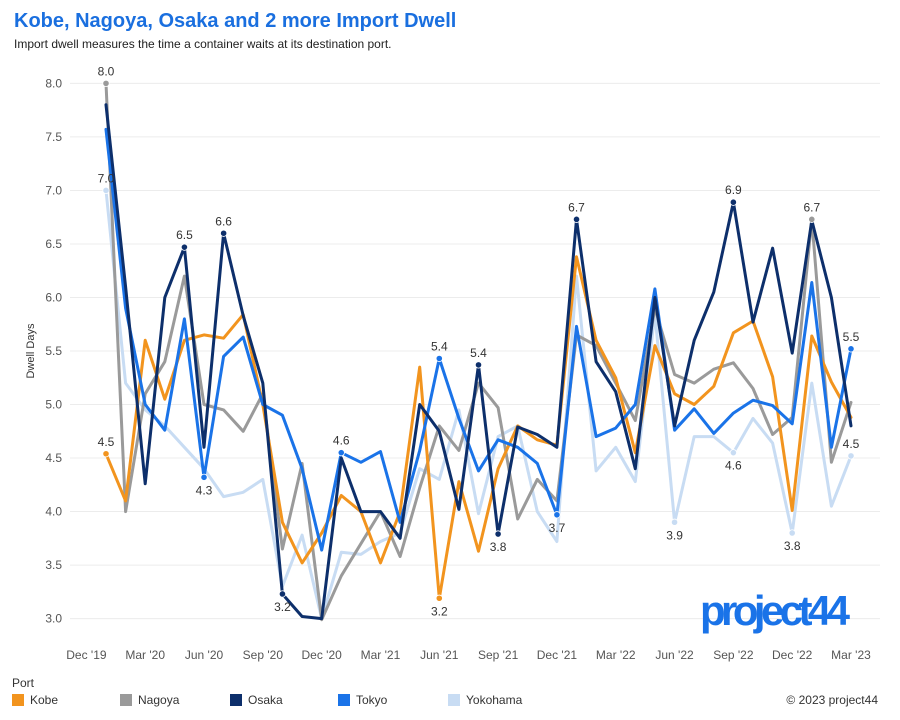  Describe the element at coordinates (44, 700) in the screenshot. I see `legend-label-kobe: Kobe` at that location.